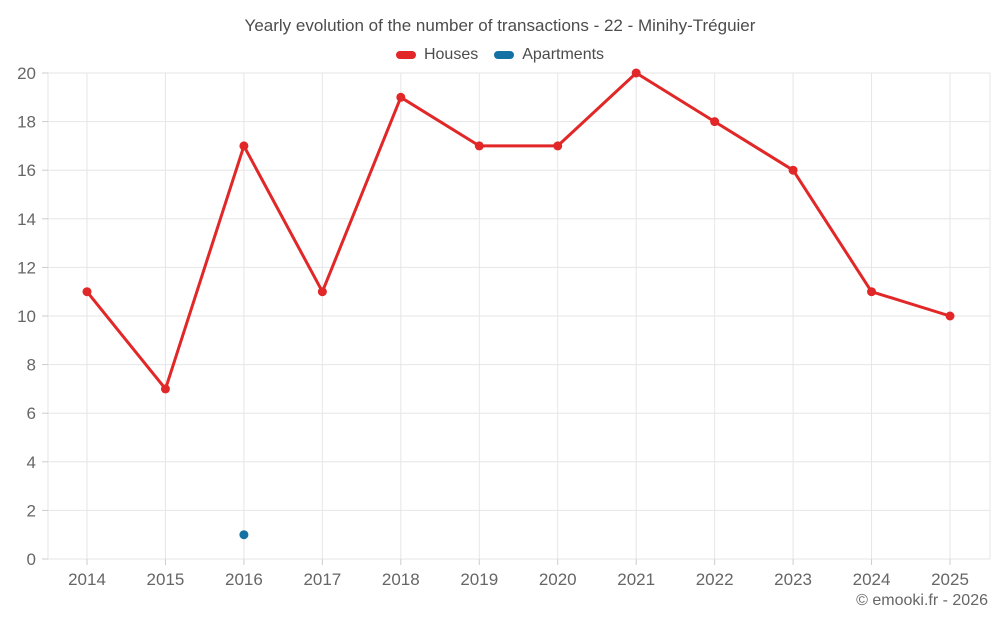  What do you see at coordinates (31, 559) in the screenshot?
I see `y-axis-label: 0` at bounding box center [31, 559].